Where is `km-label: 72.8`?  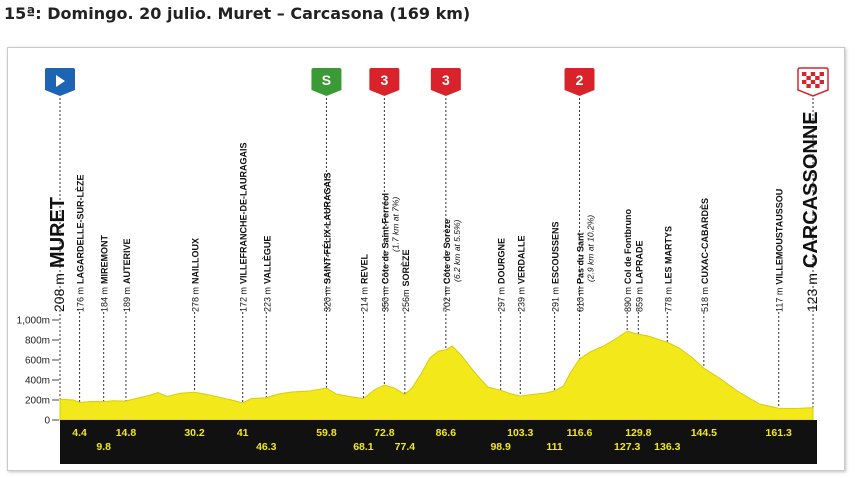
km-label: 72.8 is located at coordinates (384, 433).